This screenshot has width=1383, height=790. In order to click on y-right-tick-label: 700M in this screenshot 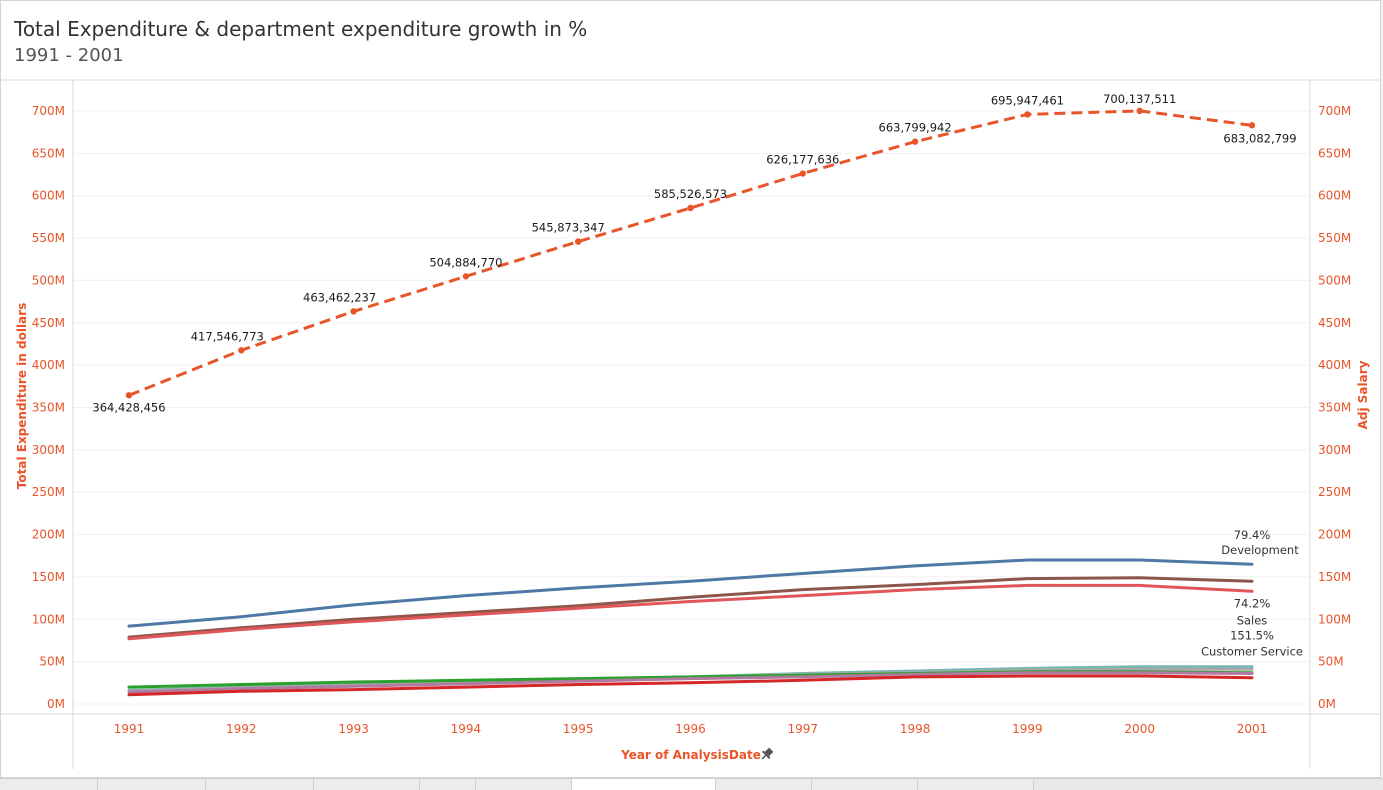, I will do `click(1334, 111)`.